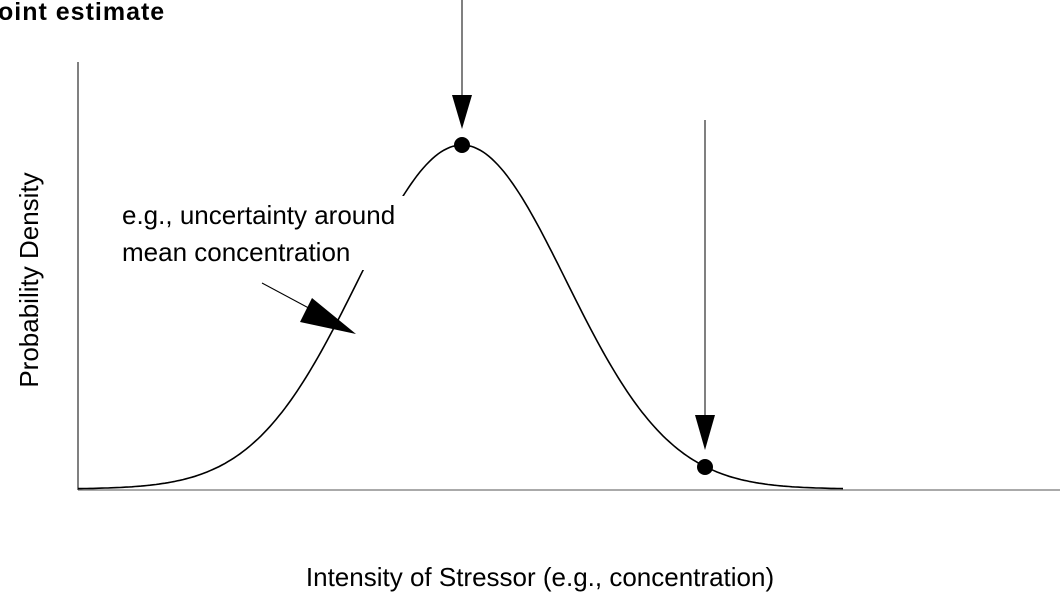 Image resolution: width=1060 pixels, height=594 pixels. What do you see at coordinates (82, 13) in the screenshot?
I see `title: oint estimate` at bounding box center [82, 13].